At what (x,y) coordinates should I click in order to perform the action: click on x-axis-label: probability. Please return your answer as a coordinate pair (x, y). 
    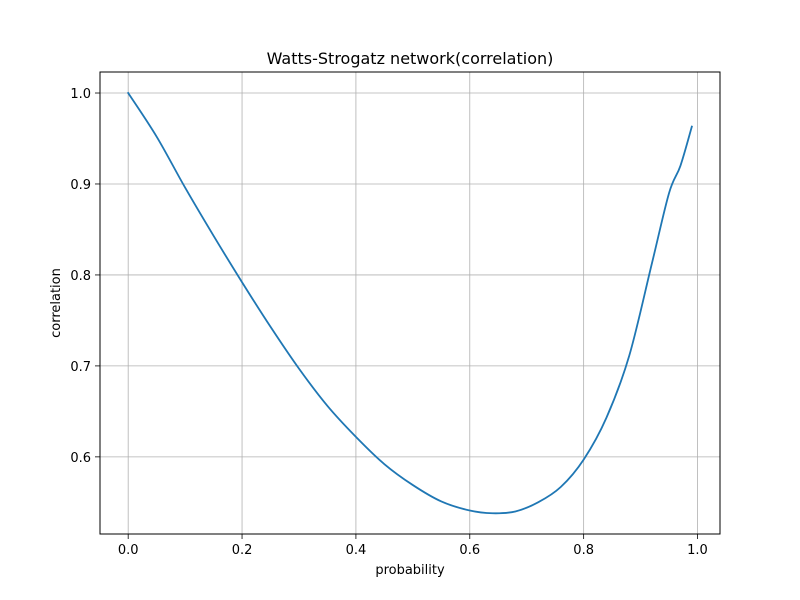
    Looking at the image, I should click on (410, 570).